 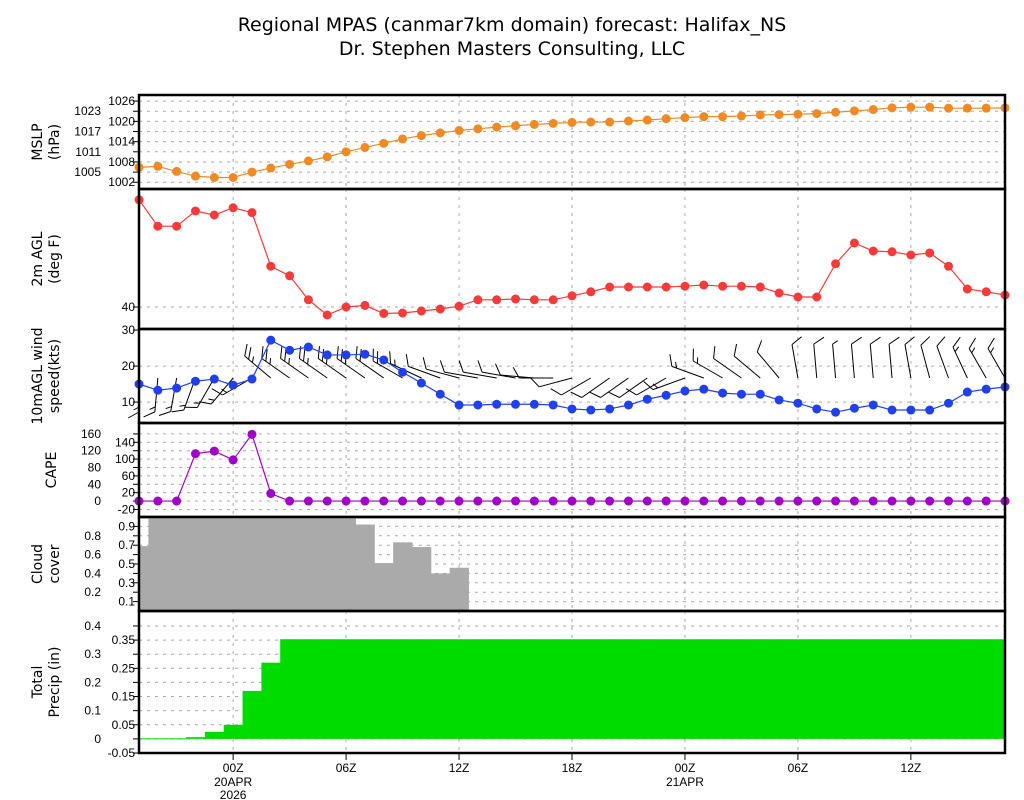 I want to click on y-tick-label: 40, so click(x=95, y=484).